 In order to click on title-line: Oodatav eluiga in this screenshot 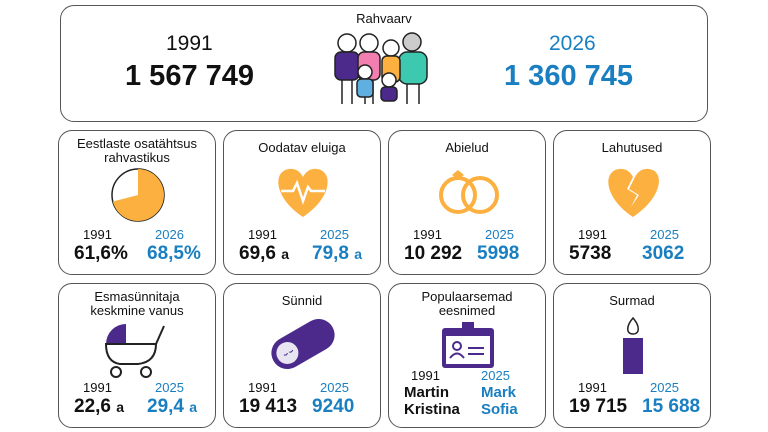, I will do `click(302, 147)`.